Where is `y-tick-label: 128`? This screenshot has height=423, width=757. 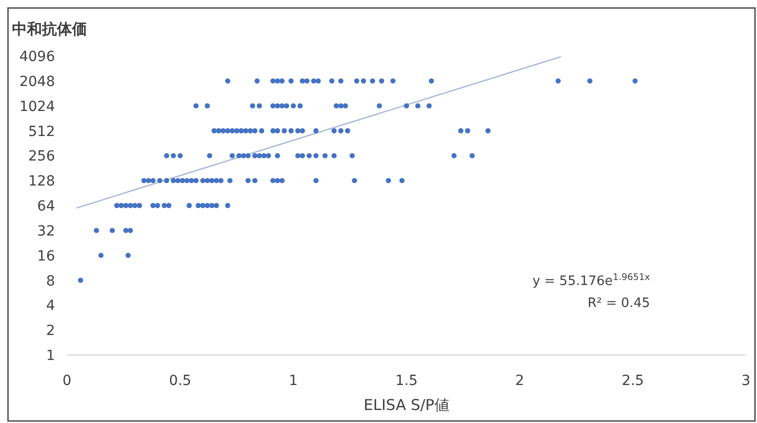
y-tick-label: 128 is located at coordinates (41, 182).